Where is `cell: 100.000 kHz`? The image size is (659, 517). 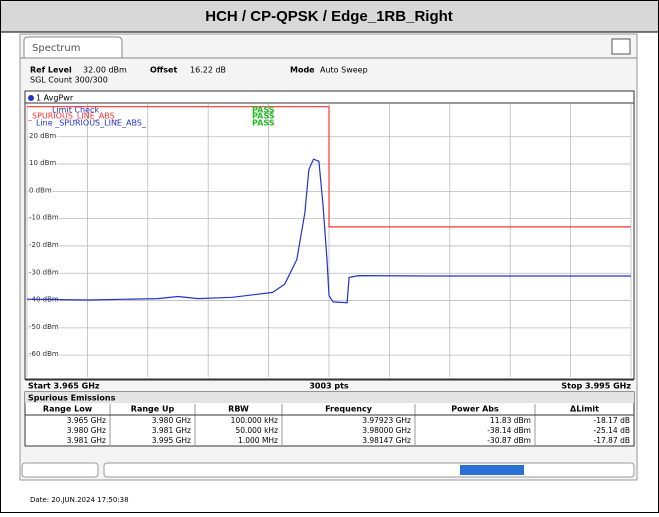 cell: 100.000 kHz is located at coordinates (254, 420).